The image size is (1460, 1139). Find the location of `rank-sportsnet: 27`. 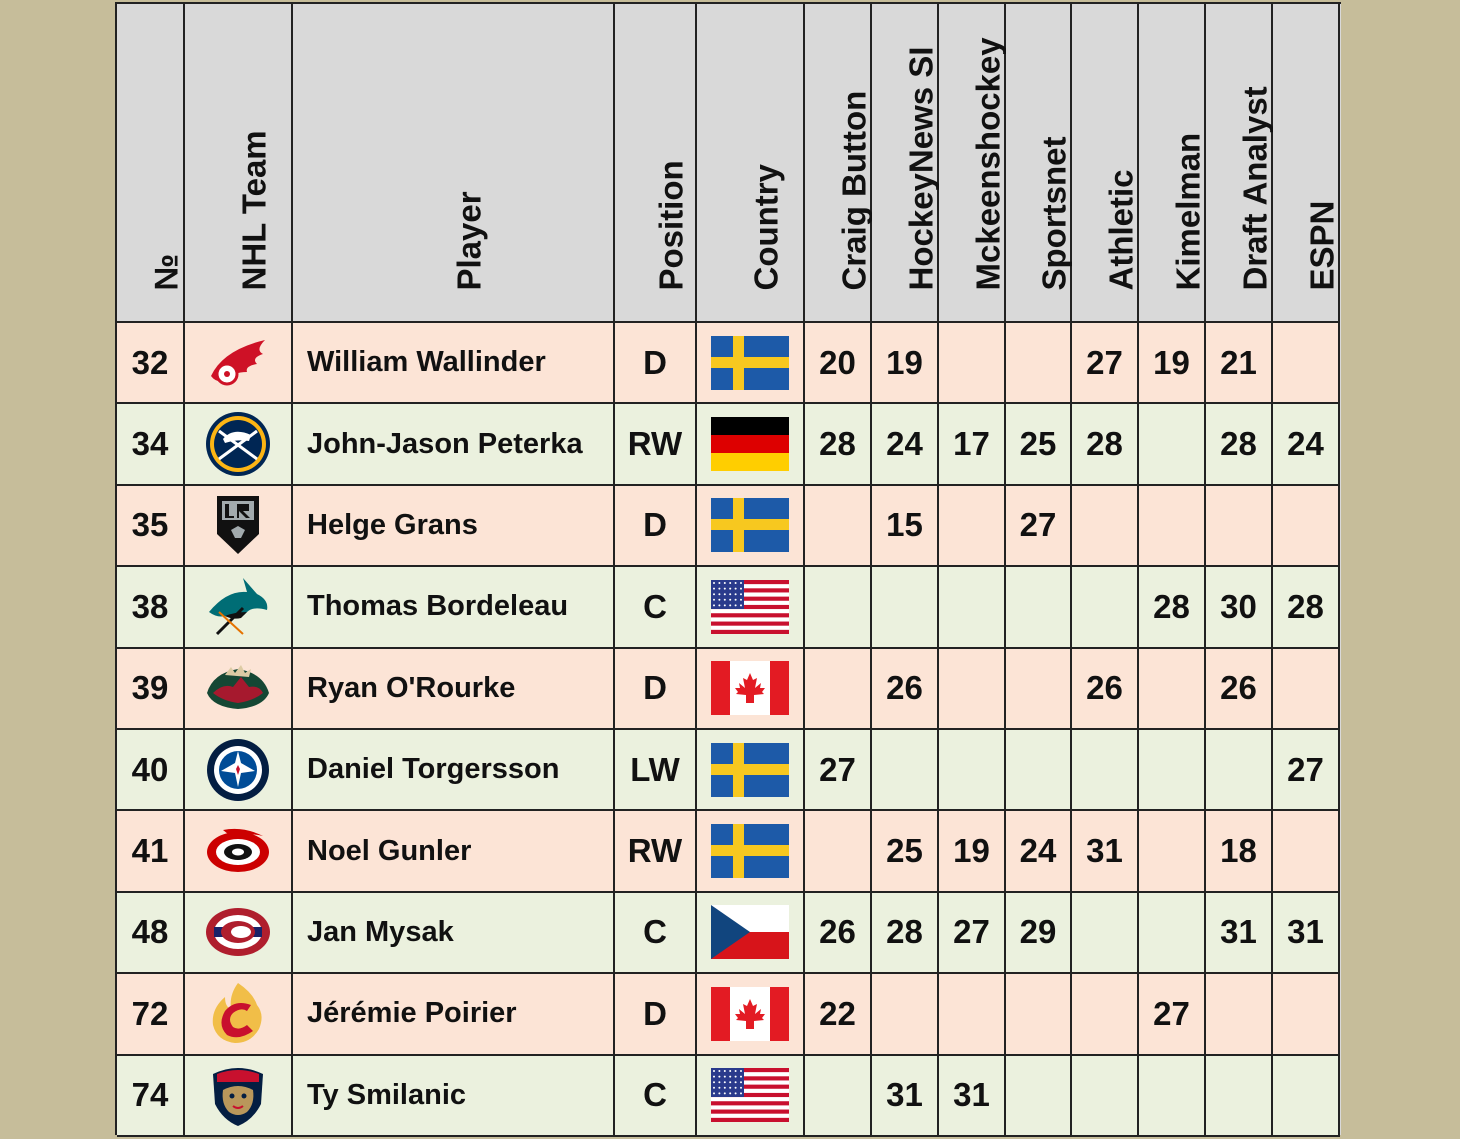

rank-sportsnet: 27 is located at coordinates (1039, 526).